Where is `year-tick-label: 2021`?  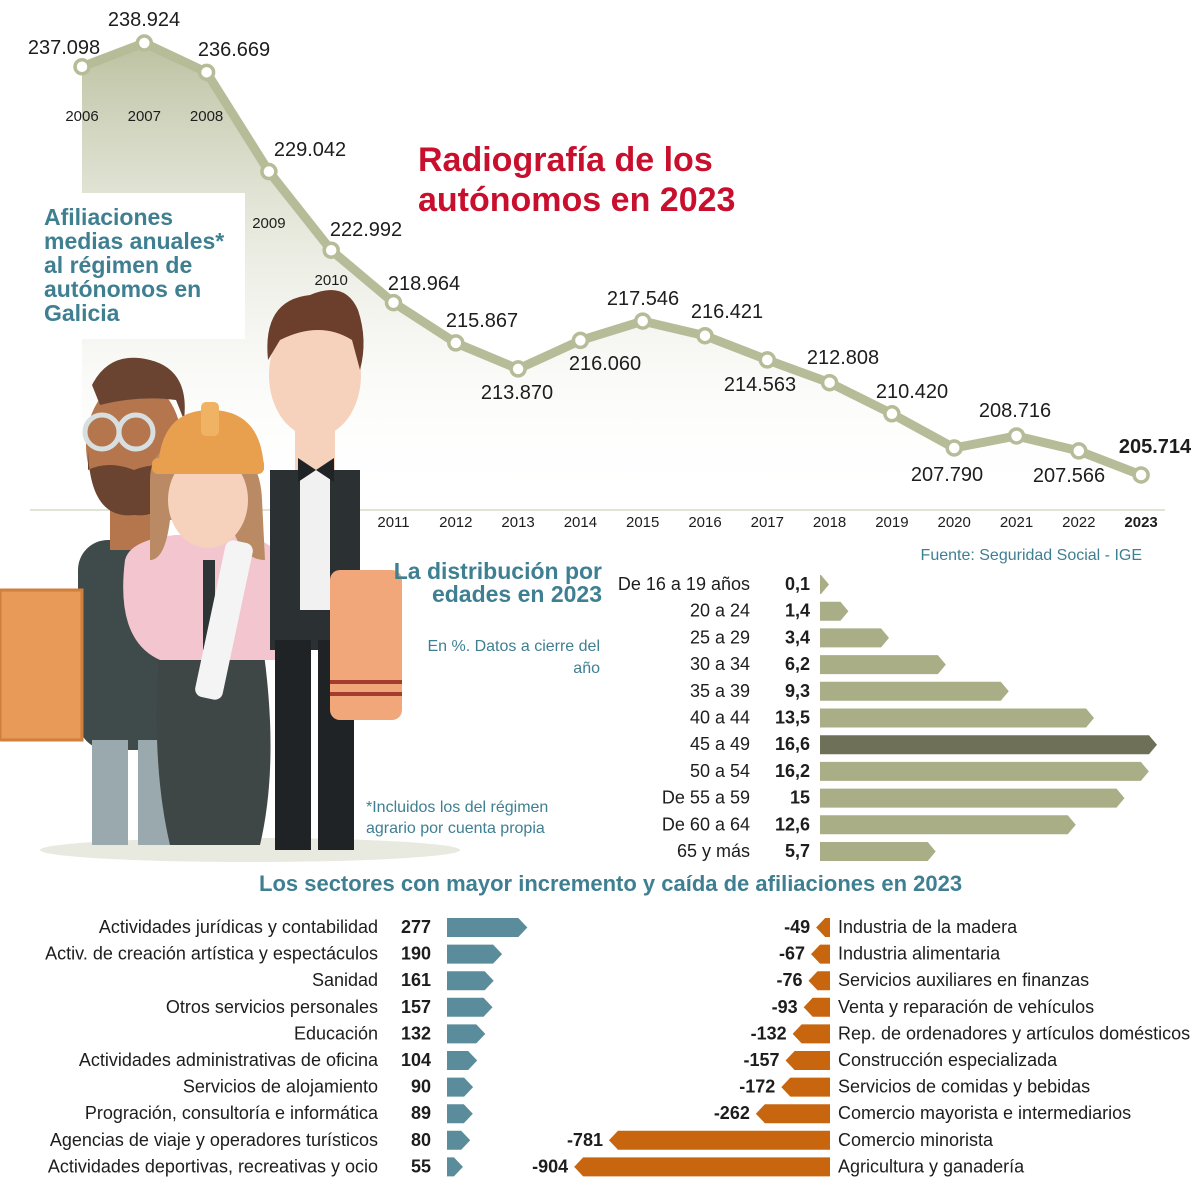
year-tick-label: 2021 is located at coordinates (1016, 522).